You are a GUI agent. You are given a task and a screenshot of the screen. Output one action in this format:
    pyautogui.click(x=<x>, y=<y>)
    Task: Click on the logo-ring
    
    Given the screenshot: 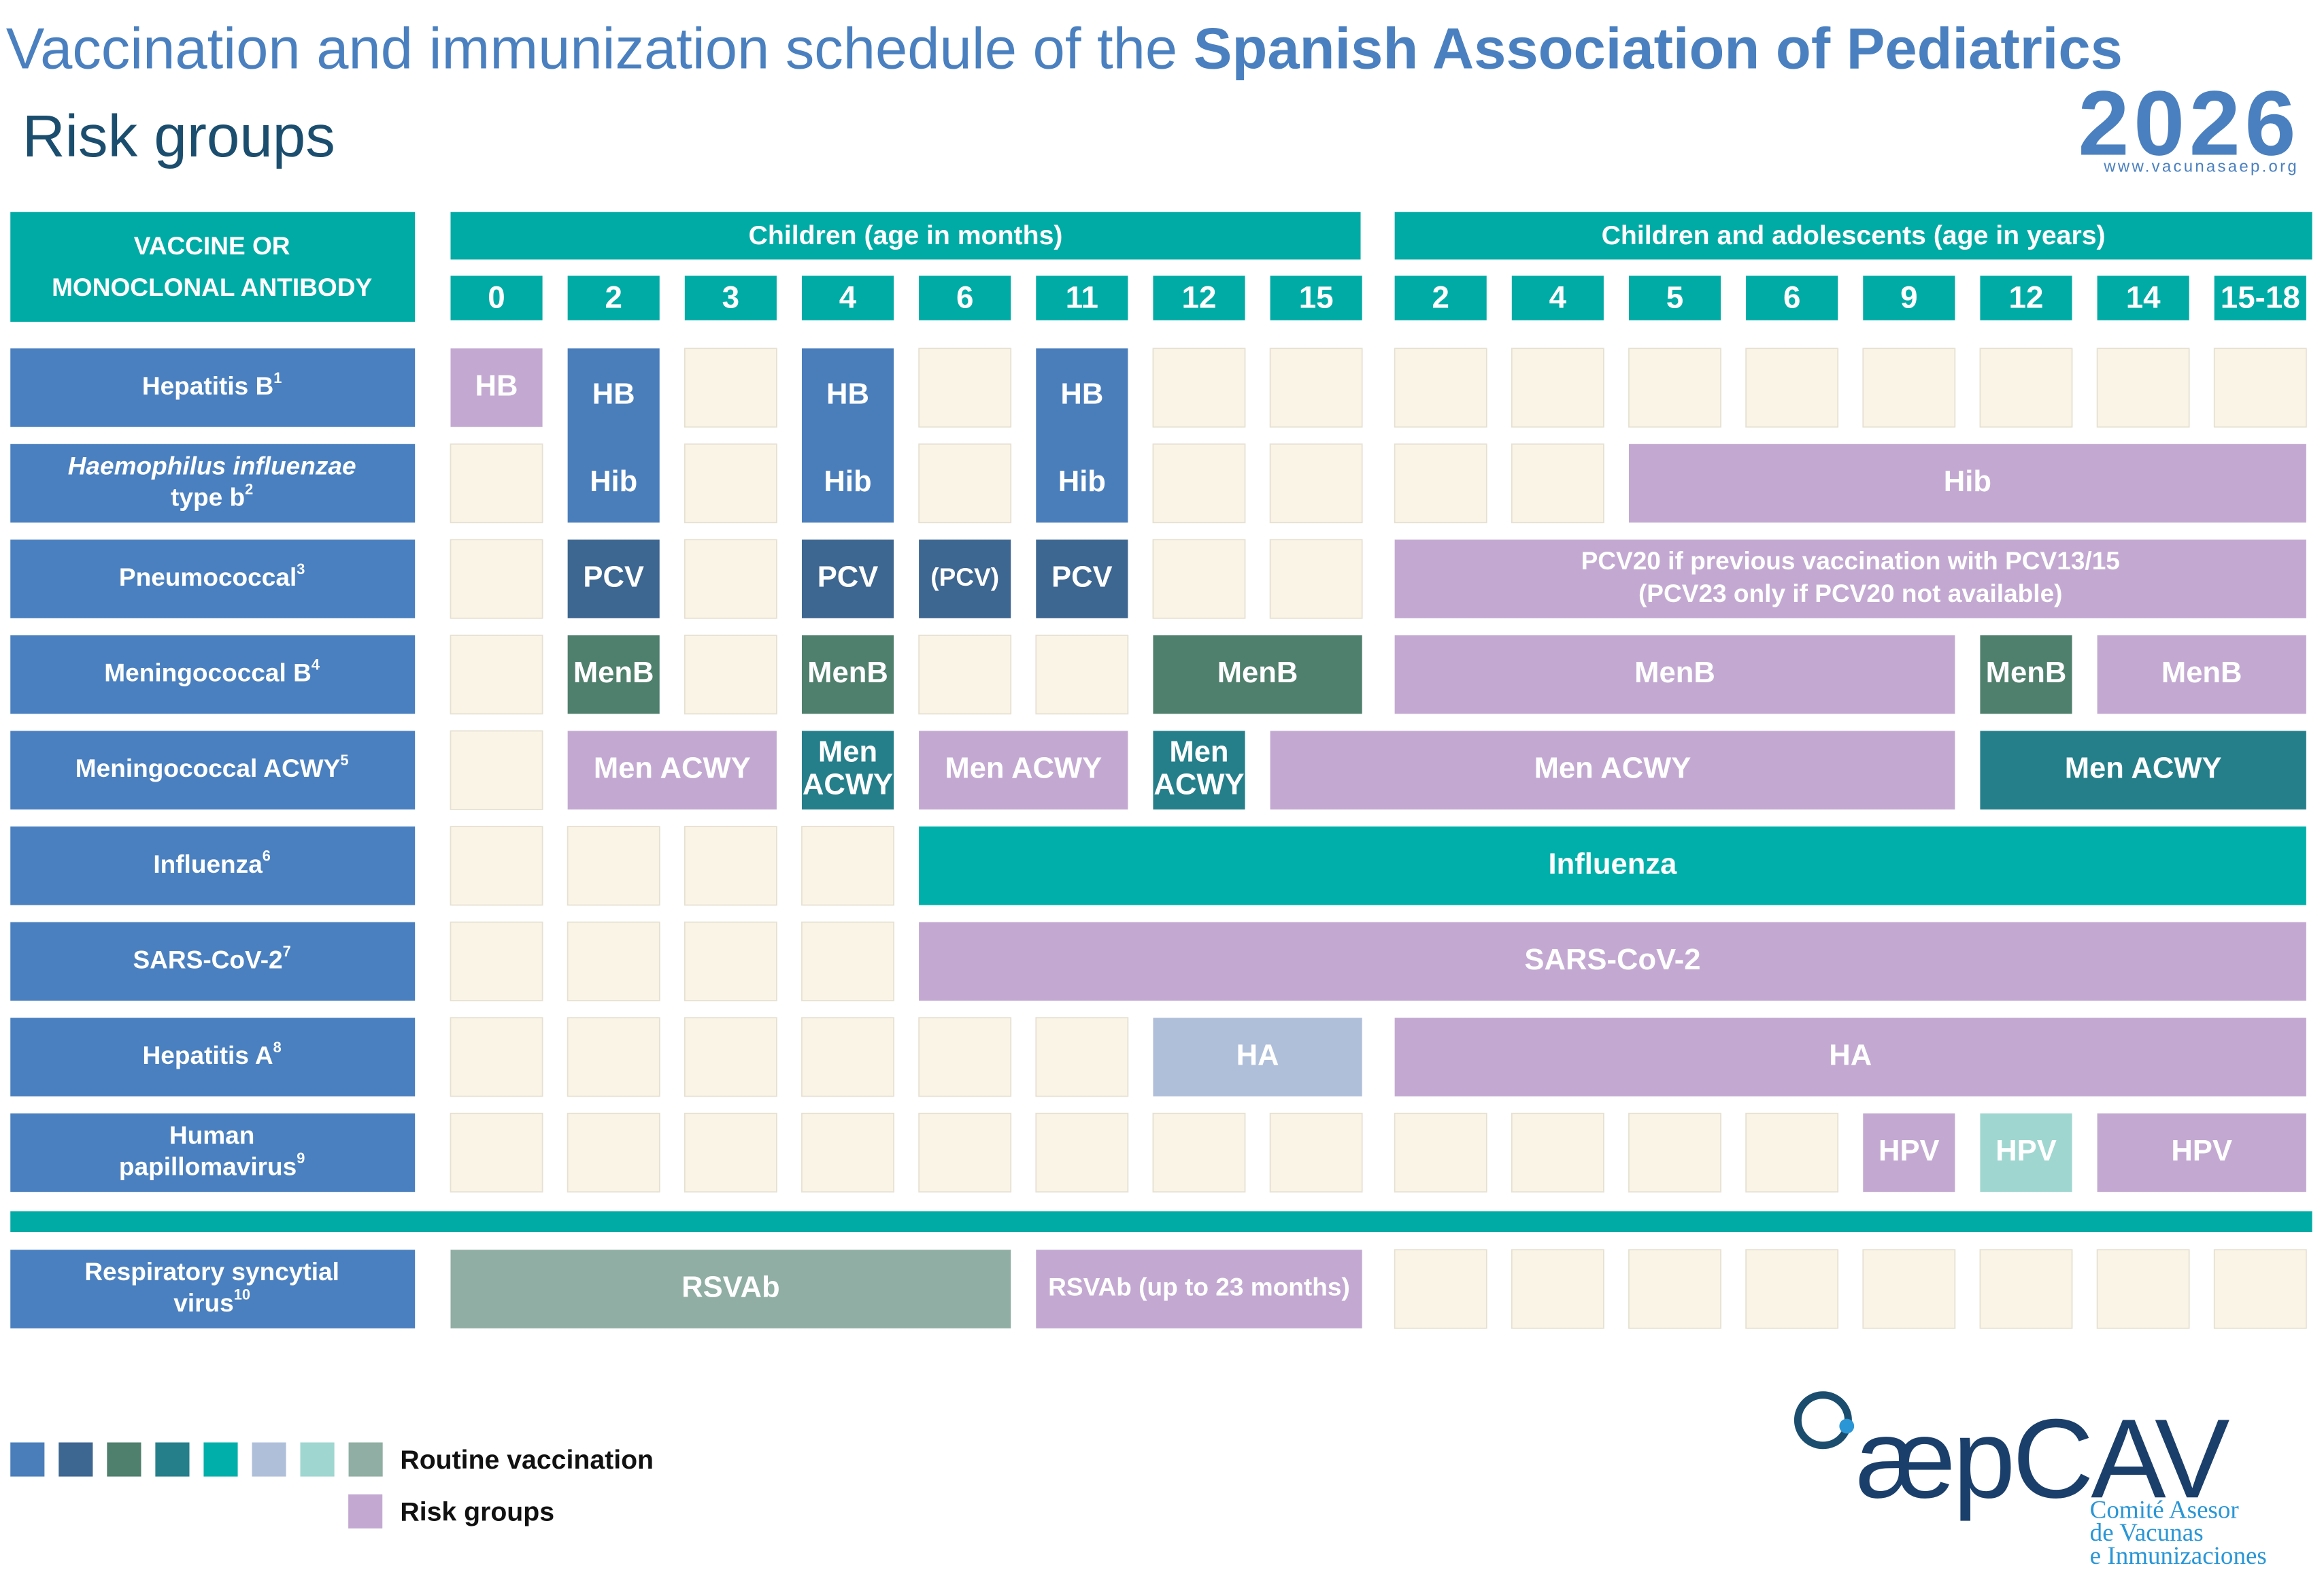 What is the action you would take?
    pyautogui.click(x=1822, y=1420)
    